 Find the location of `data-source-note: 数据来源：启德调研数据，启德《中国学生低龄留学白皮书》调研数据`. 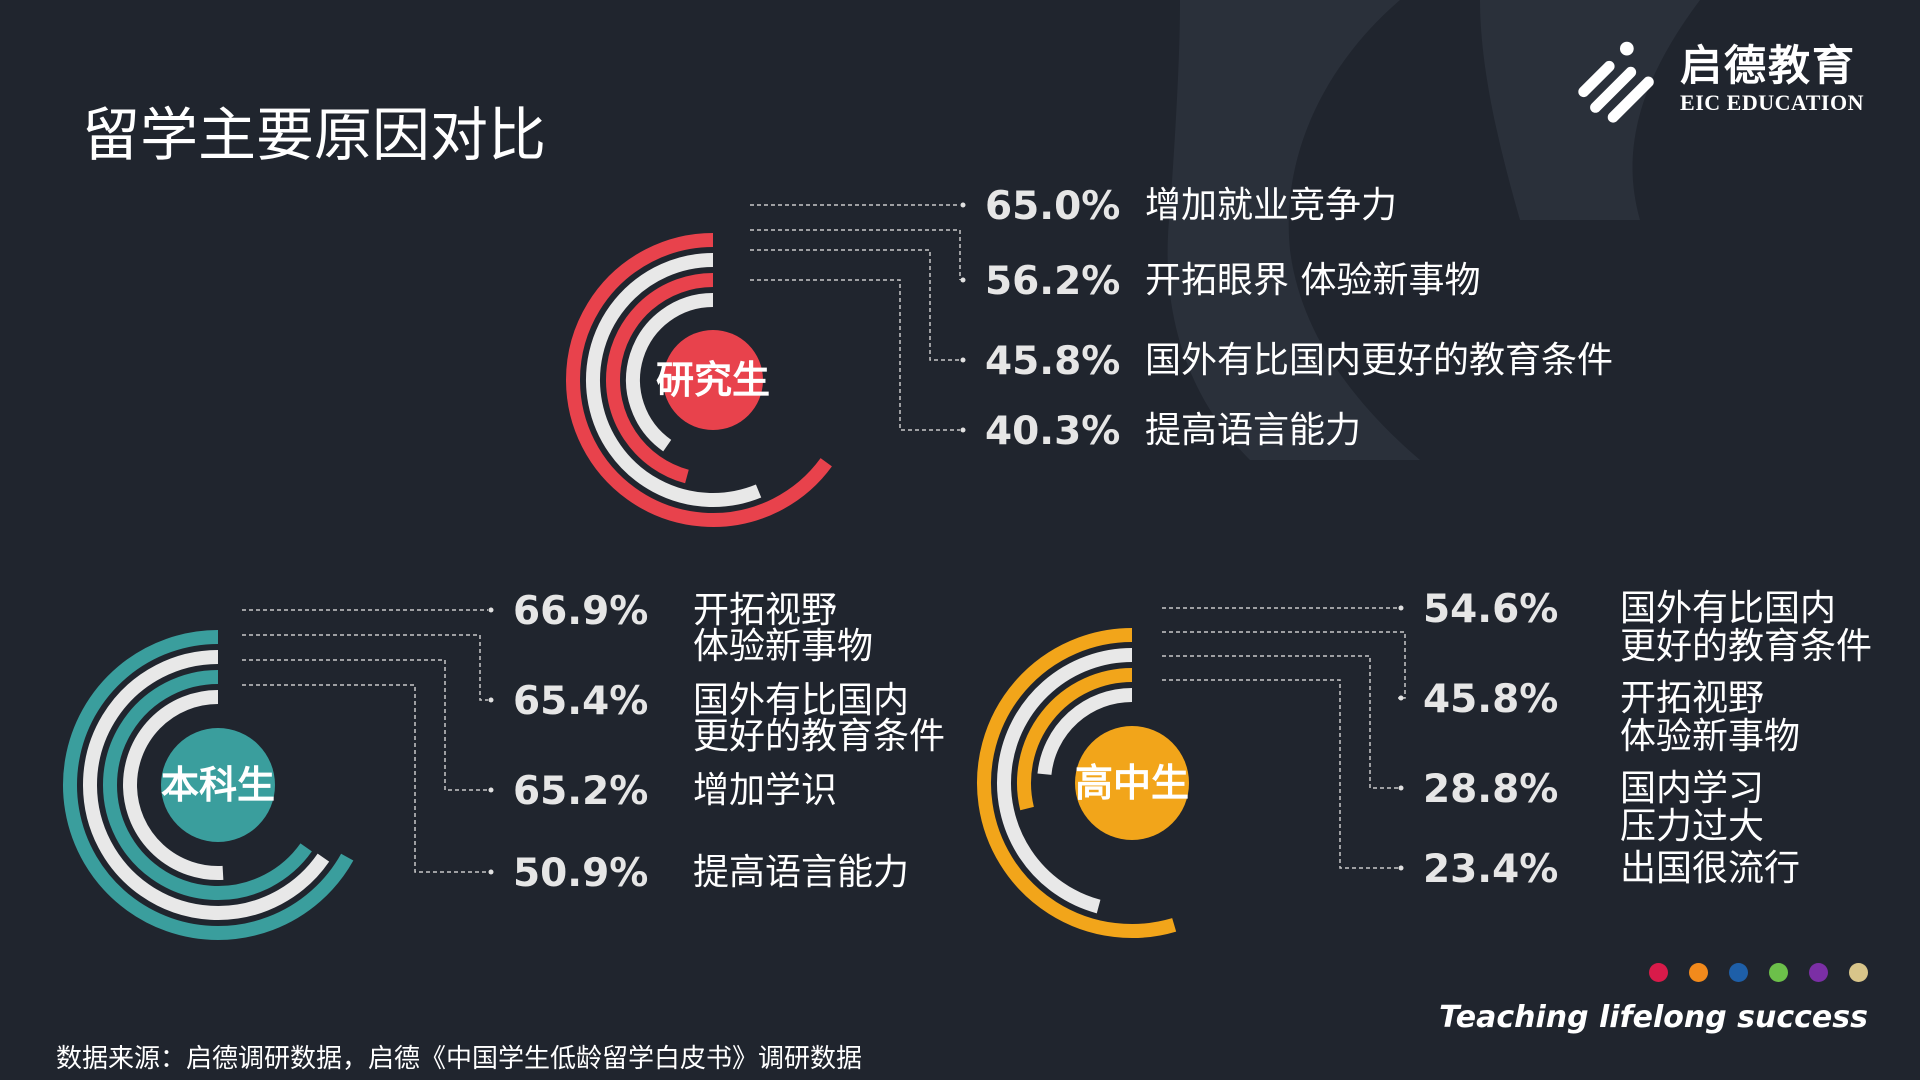

data-source-note: 数据来源：启德调研数据，启德《中国学生低龄留学白皮书》调研数据 is located at coordinates (459, 1059).